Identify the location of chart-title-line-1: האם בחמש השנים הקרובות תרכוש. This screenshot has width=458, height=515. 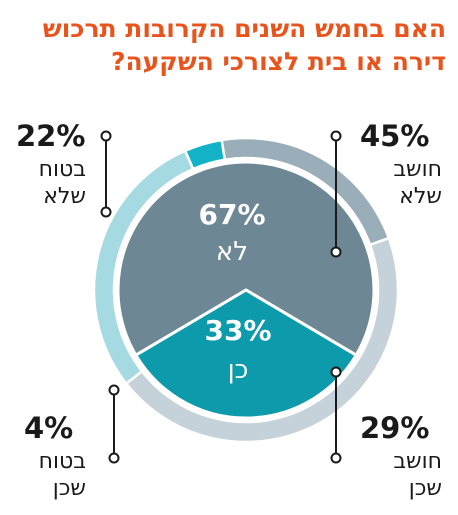
(244, 28).